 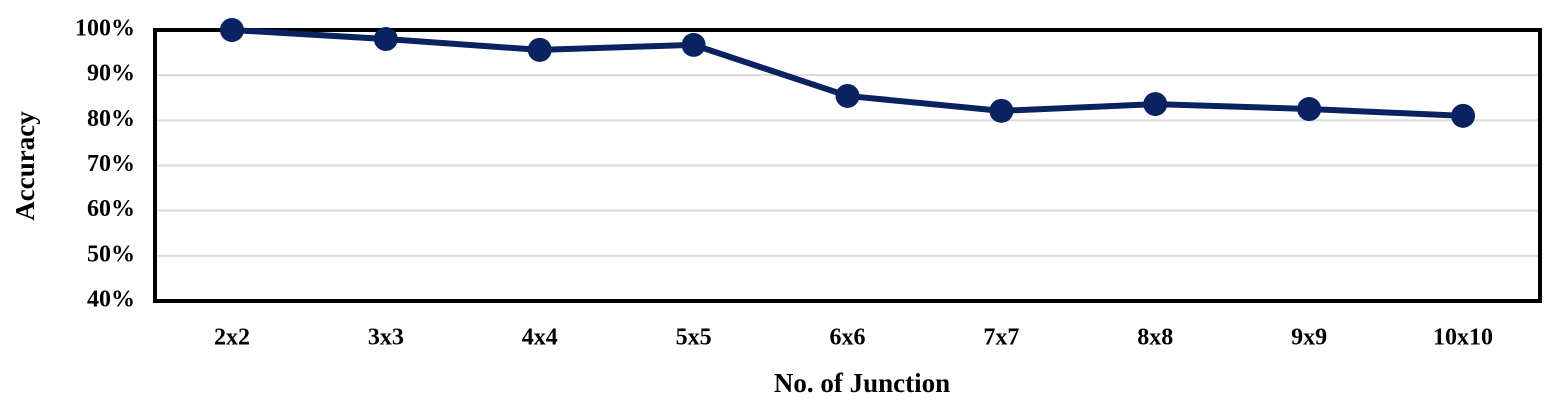 I want to click on x-tick-label: 10x10, so click(x=1463, y=338).